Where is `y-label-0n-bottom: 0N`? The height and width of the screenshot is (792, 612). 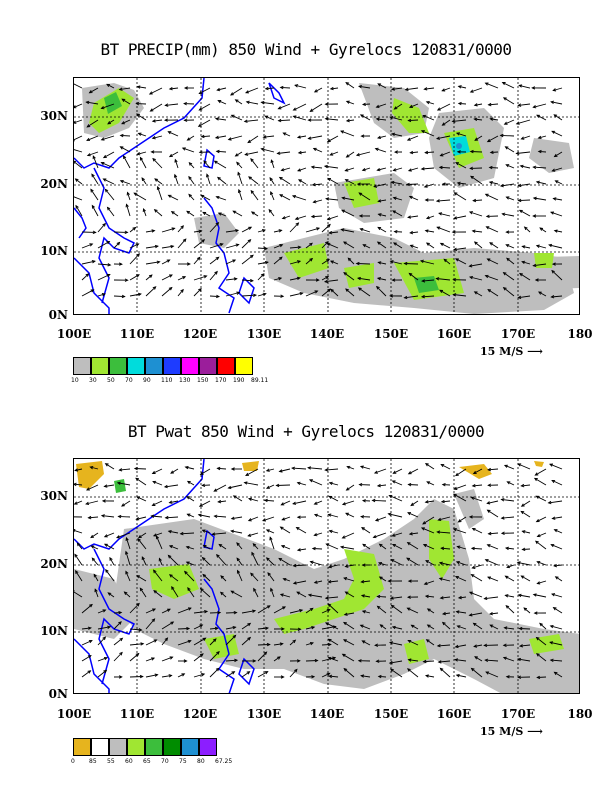 y-label-0n-bottom: 0N is located at coordinates (58, 694).